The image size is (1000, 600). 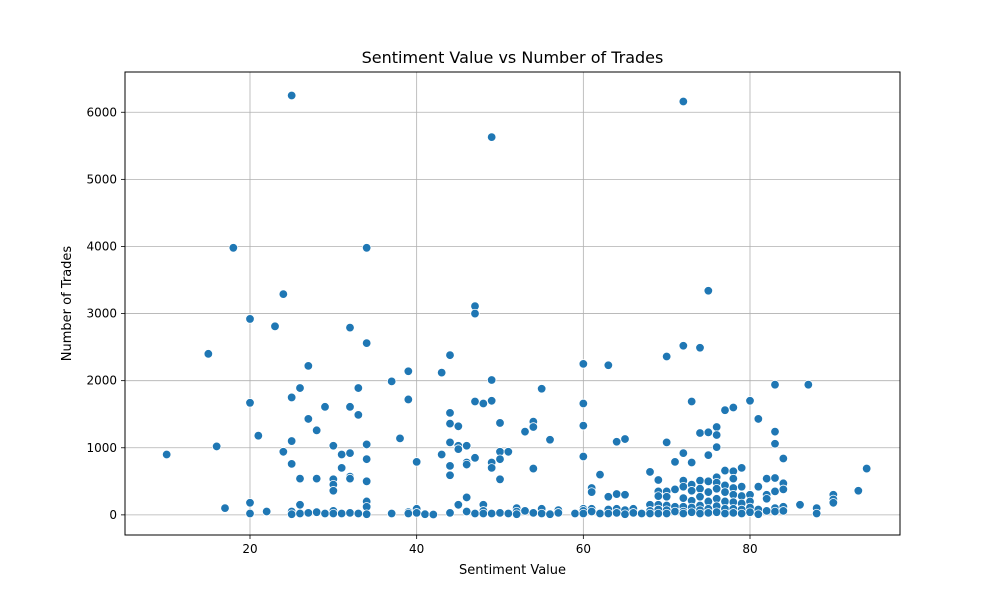 I want to click on y-tick-label: 6000, so click(x=101, y=112).